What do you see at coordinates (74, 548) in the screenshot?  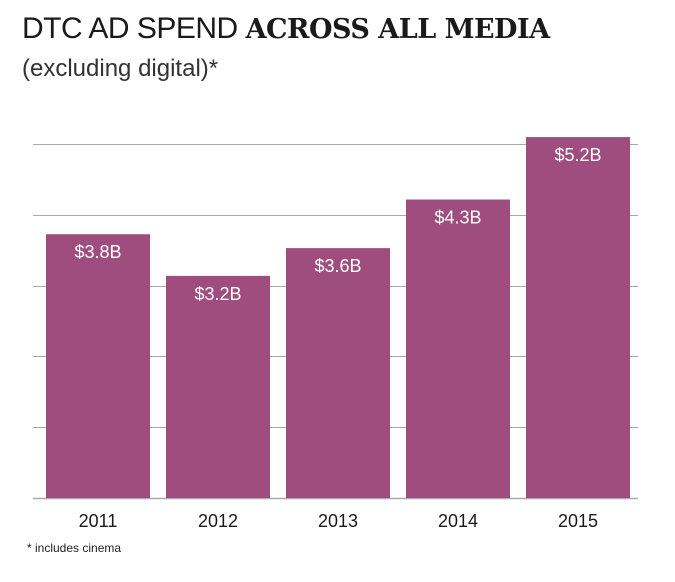 I see `footnote: * includes cinema` at bounding box center [74, 548].